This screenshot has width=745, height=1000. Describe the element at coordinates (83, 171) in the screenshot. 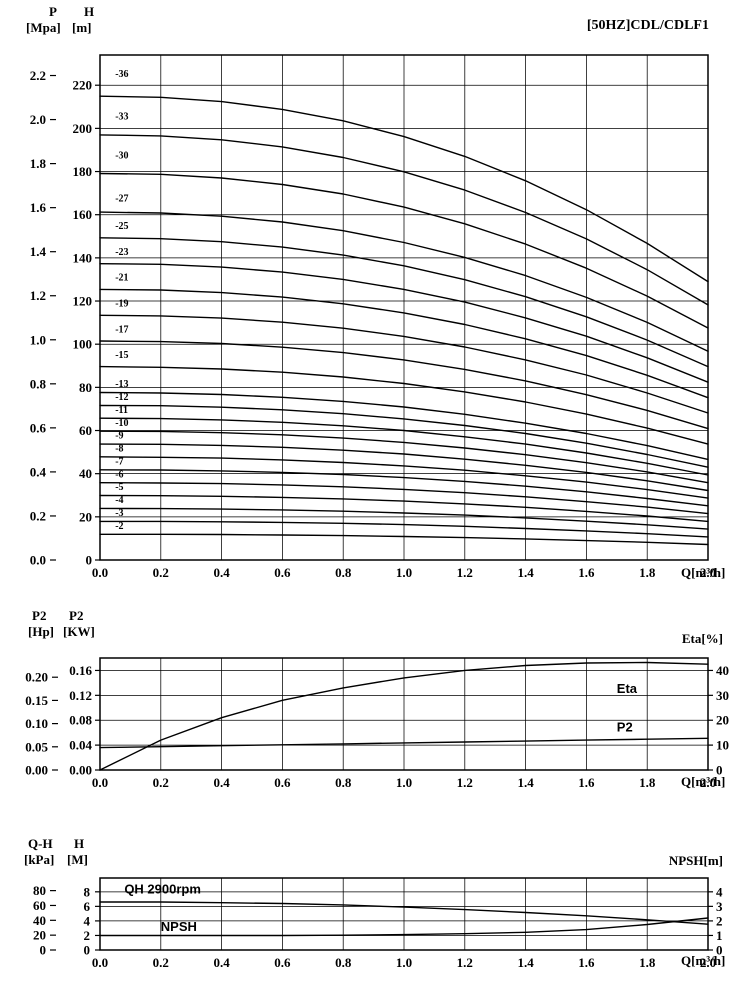

I see `y-tick-label-H: 180` at that location.